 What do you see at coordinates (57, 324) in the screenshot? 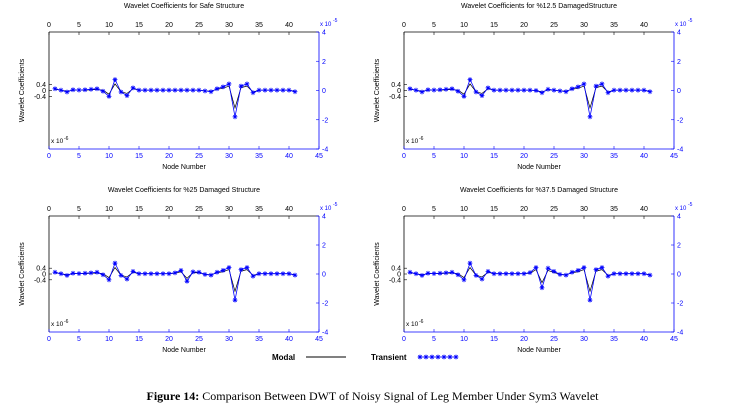
I see `left-multiplier: x 10` at bounding box center [57, 324].